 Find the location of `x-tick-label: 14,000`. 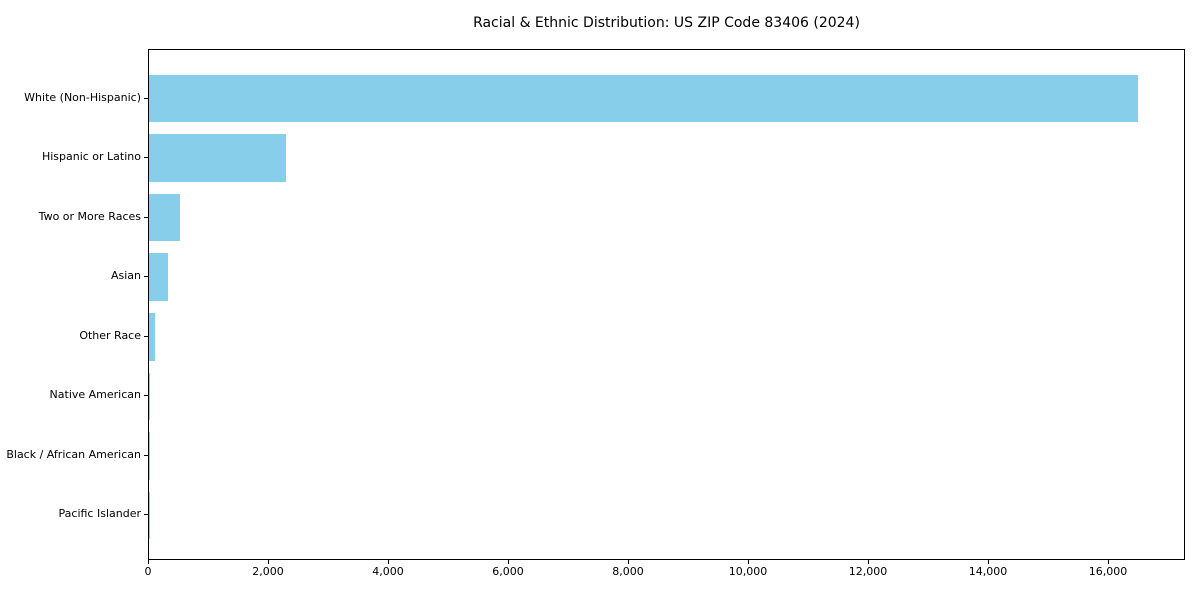

x-tick-label: 14,000 is located at coordinates (988, 571).